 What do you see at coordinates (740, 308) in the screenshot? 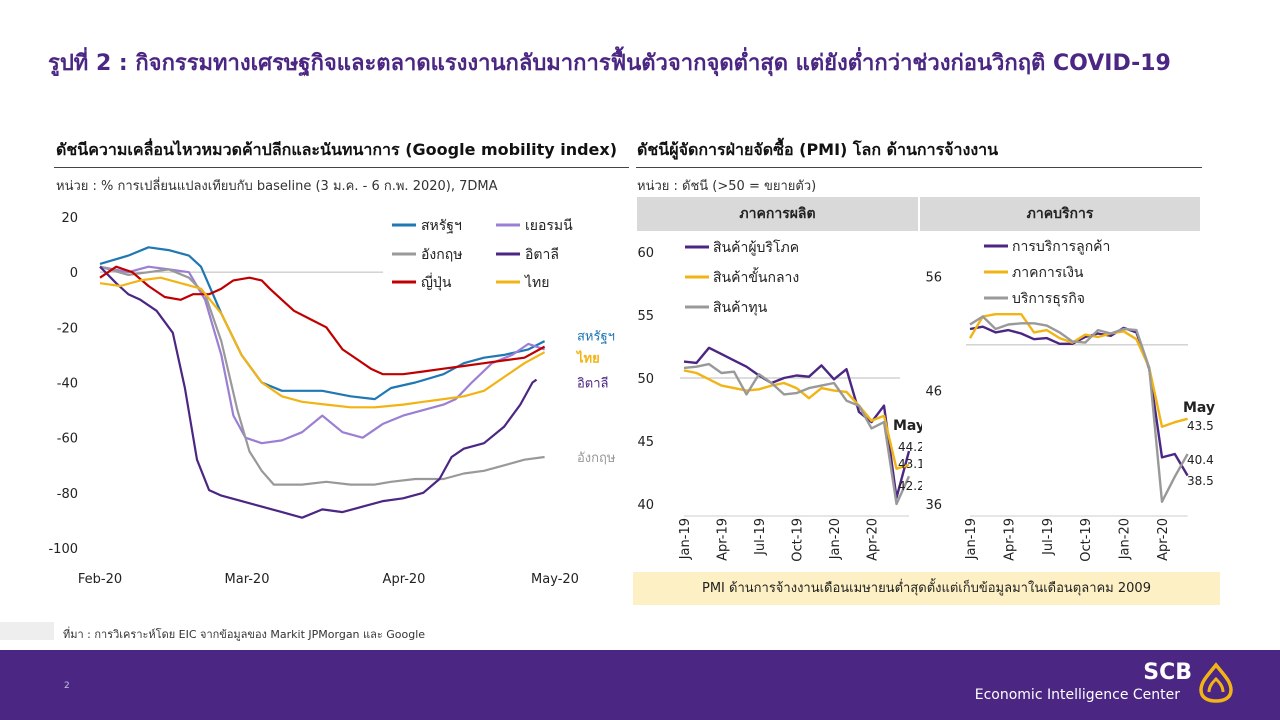
I see `legend-label: สินค้าทุน` at bounding box center [740, 308].